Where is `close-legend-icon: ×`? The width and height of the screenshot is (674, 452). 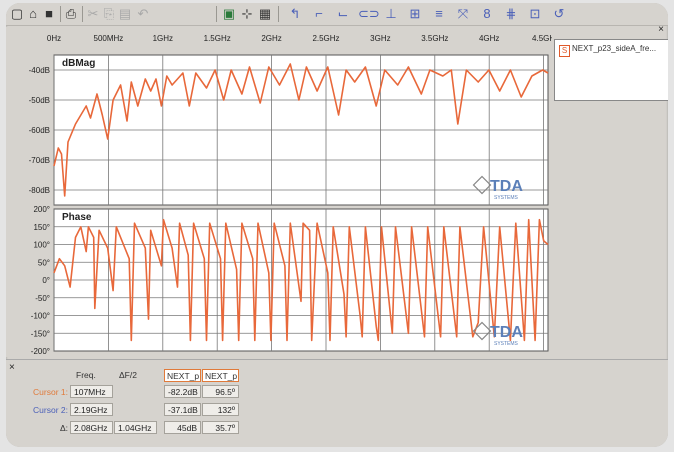
close-legend-icon: × is located at coordinates (661, 29).